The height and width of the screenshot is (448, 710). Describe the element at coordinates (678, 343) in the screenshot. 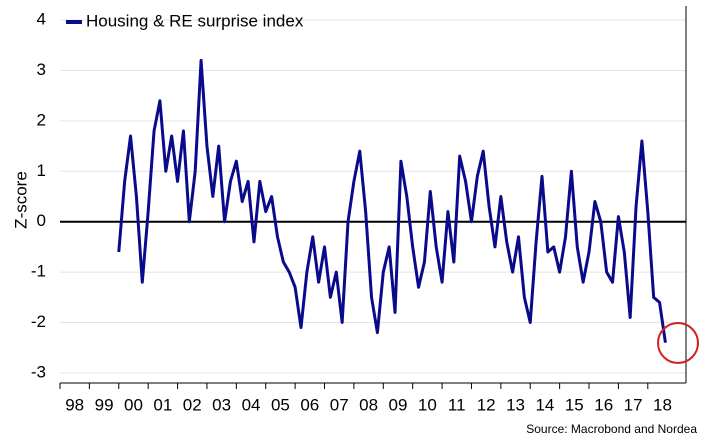

I see `highlight-circle` at that location.